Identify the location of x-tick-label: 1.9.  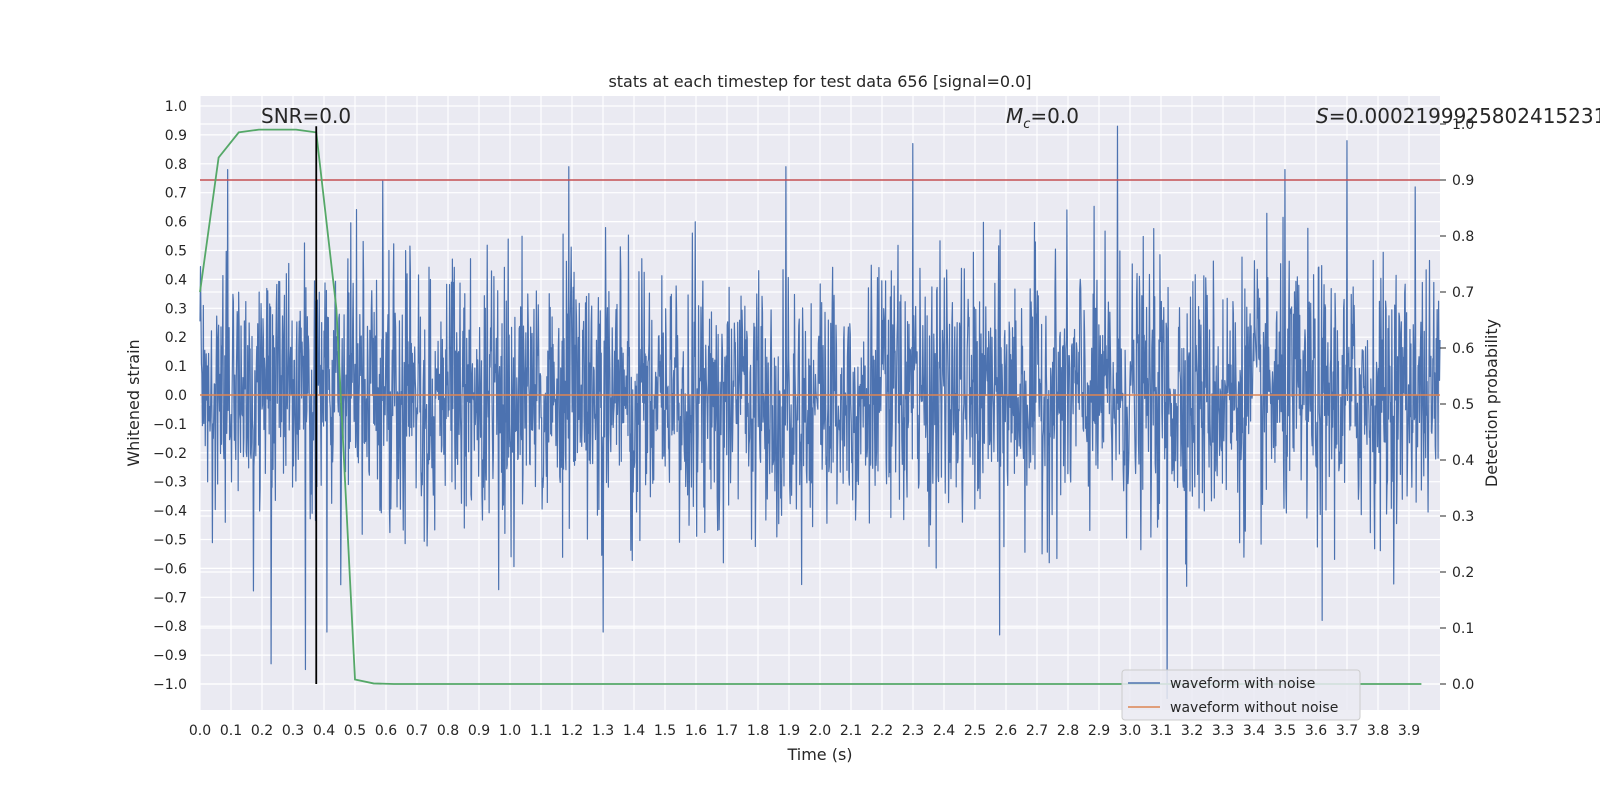
(789, 731).